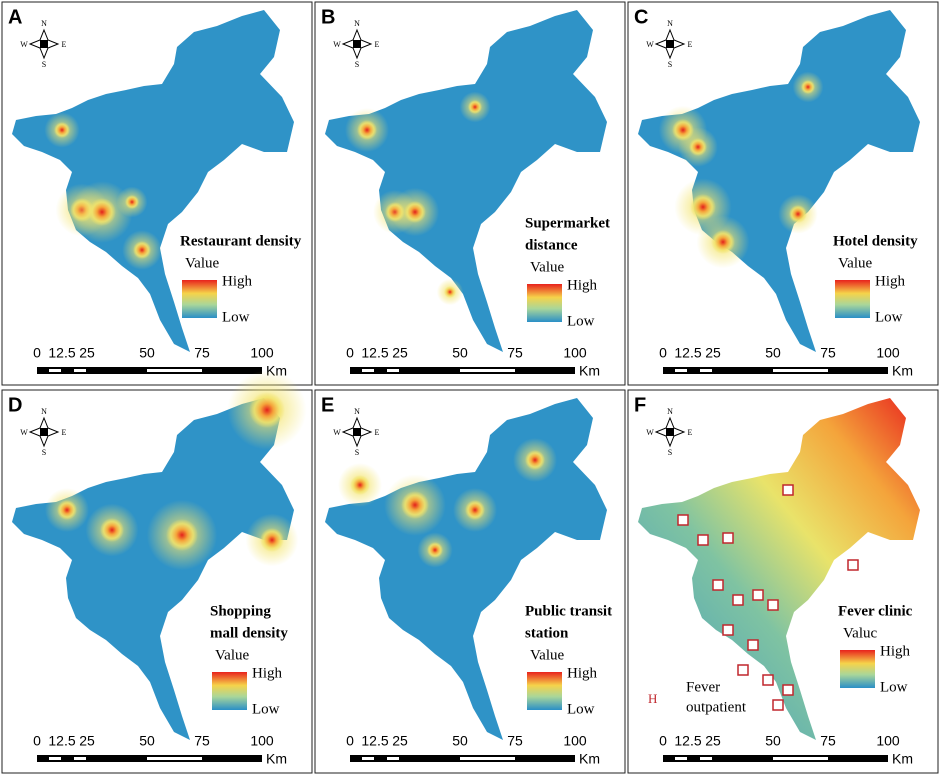  I want to click on legend-title: Public transit, so click(568, 611).